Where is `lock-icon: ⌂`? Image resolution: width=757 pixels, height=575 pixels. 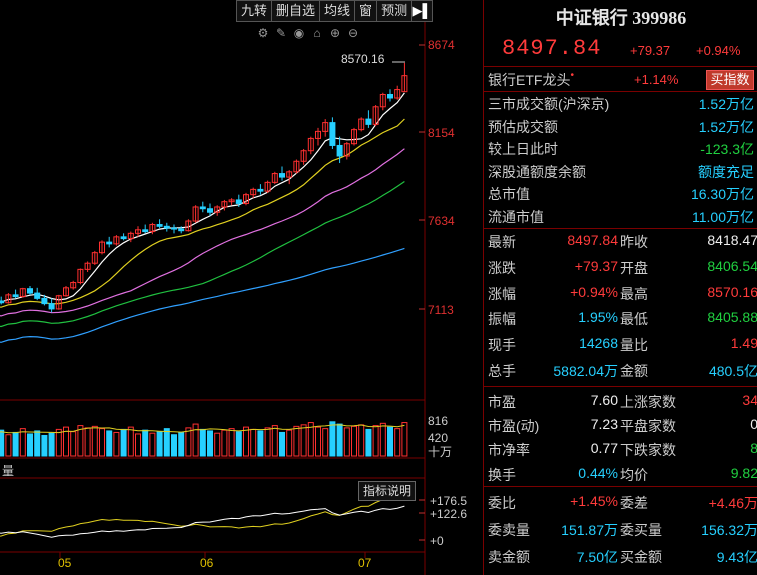 lock-icon: ⌂ is located at coordinates (317, 33).